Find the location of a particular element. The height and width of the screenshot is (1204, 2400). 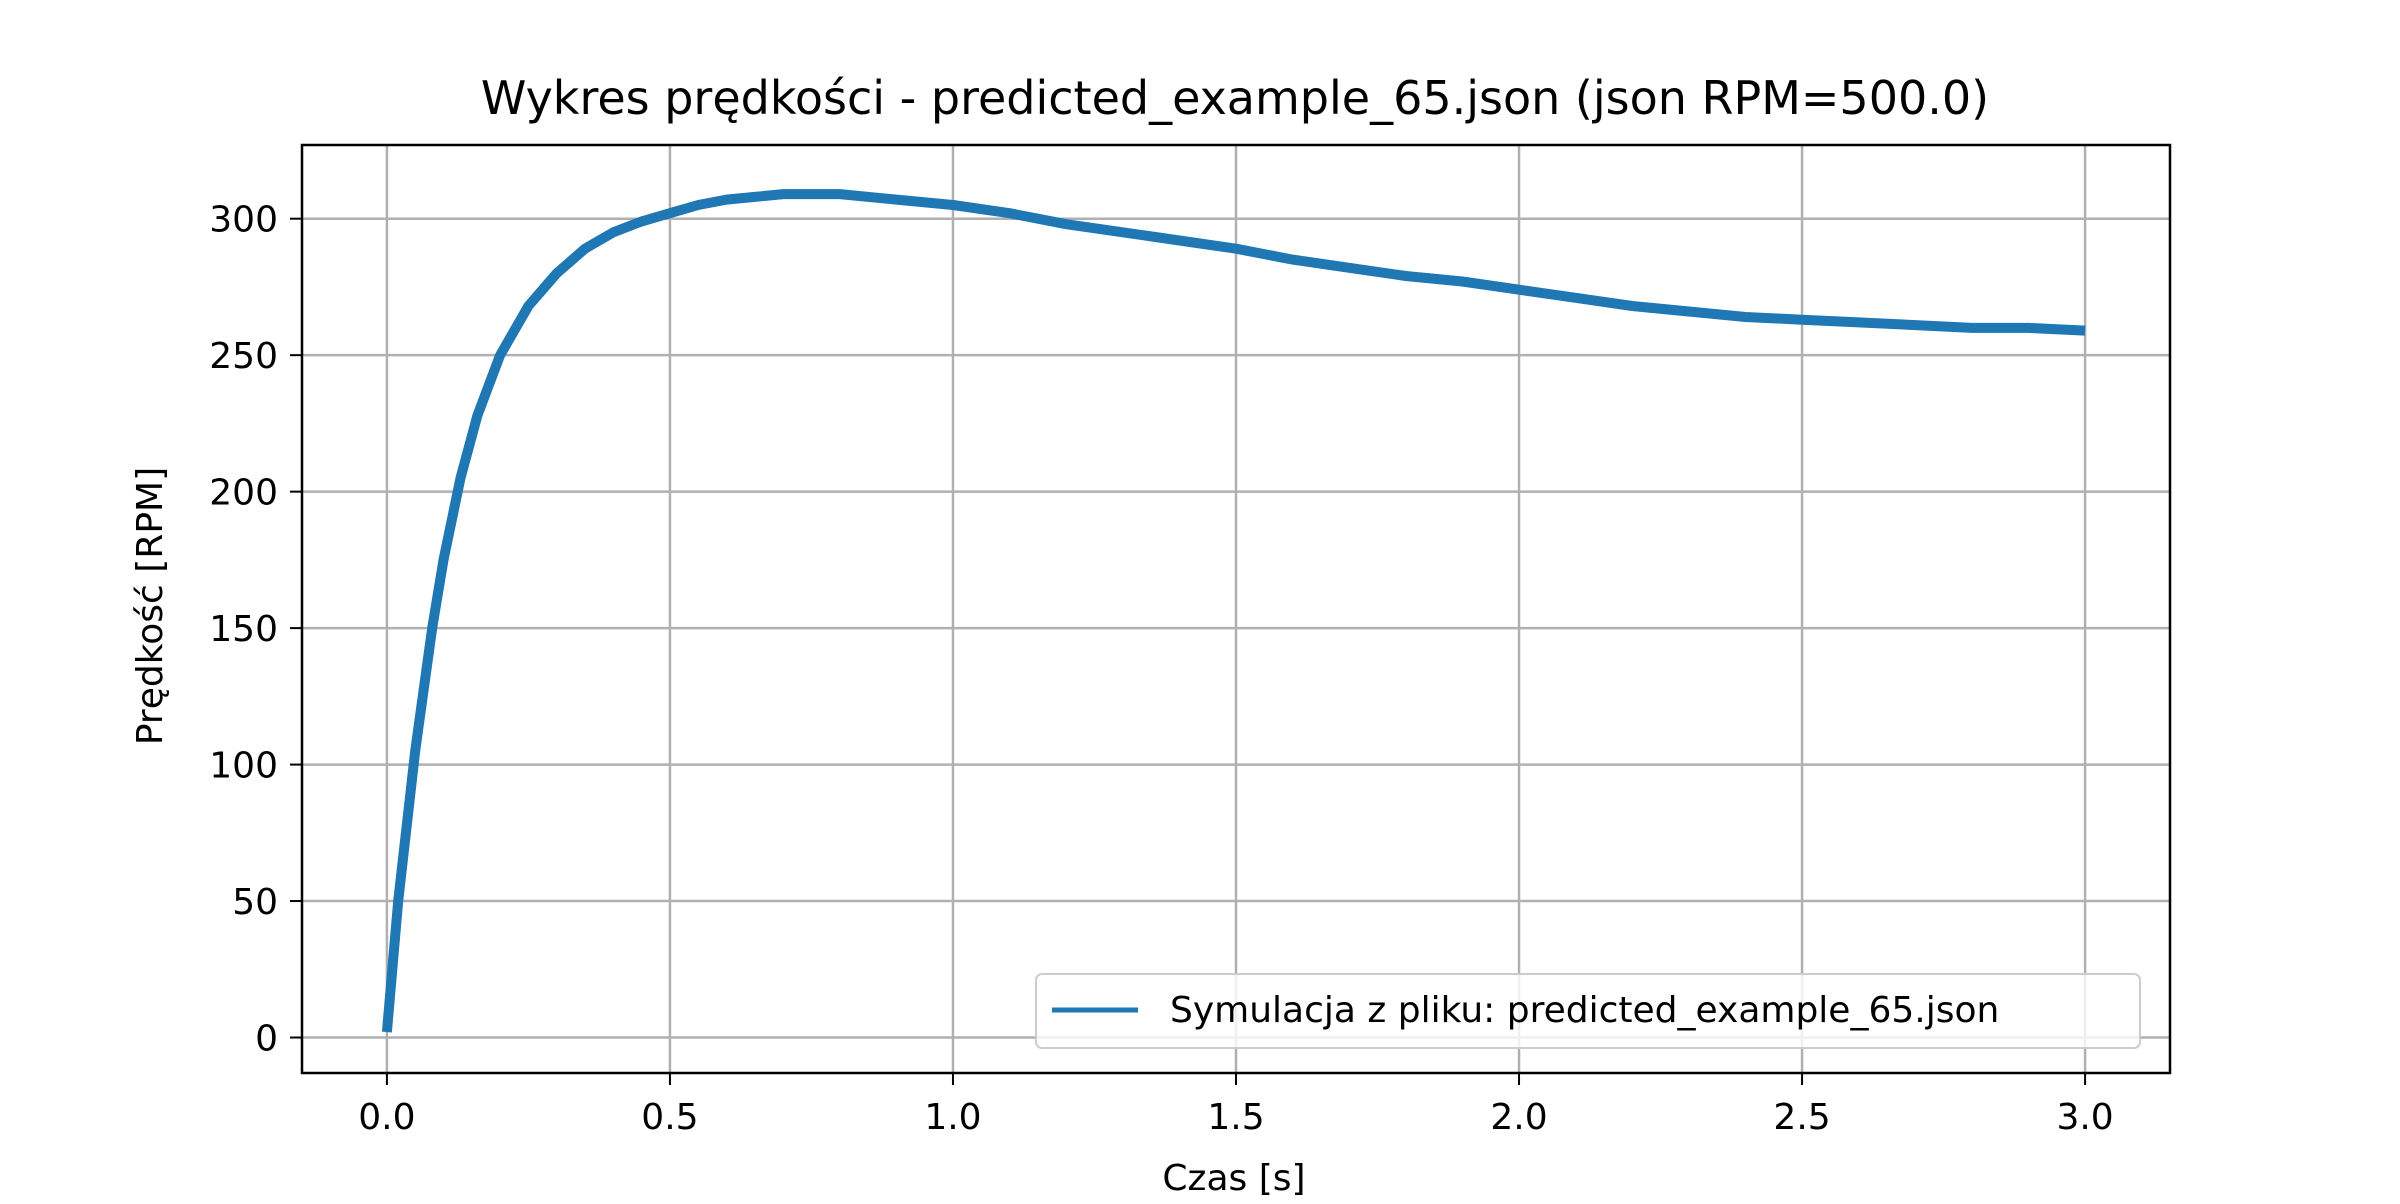

y-axis-label: Prędkość [RPM] is located at coordinates (150, 606).